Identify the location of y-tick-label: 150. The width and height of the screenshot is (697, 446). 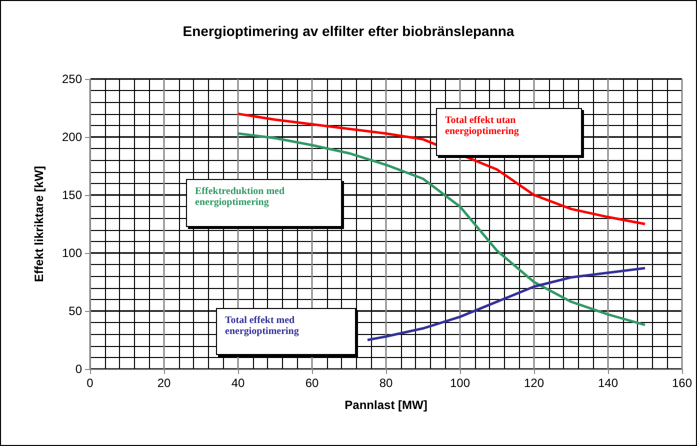
(72, 195).